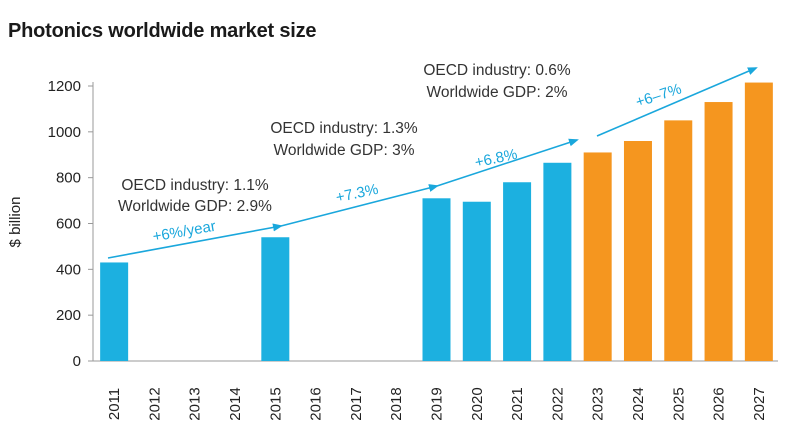 Image resolution: width=800 pixels, height=432 pixels. I want to click on y-tick-label: 0, so click(77, 361).